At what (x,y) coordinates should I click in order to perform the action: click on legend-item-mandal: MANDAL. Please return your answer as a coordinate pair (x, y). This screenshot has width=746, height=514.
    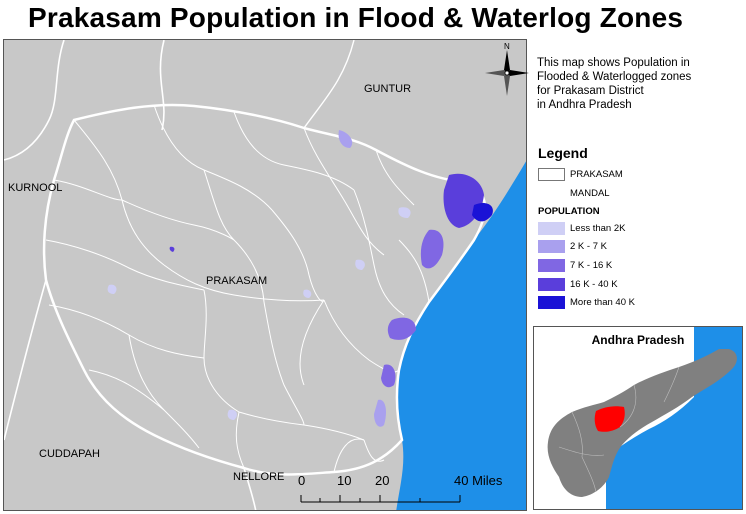
    Looking at the image, I should click on (574, 193).